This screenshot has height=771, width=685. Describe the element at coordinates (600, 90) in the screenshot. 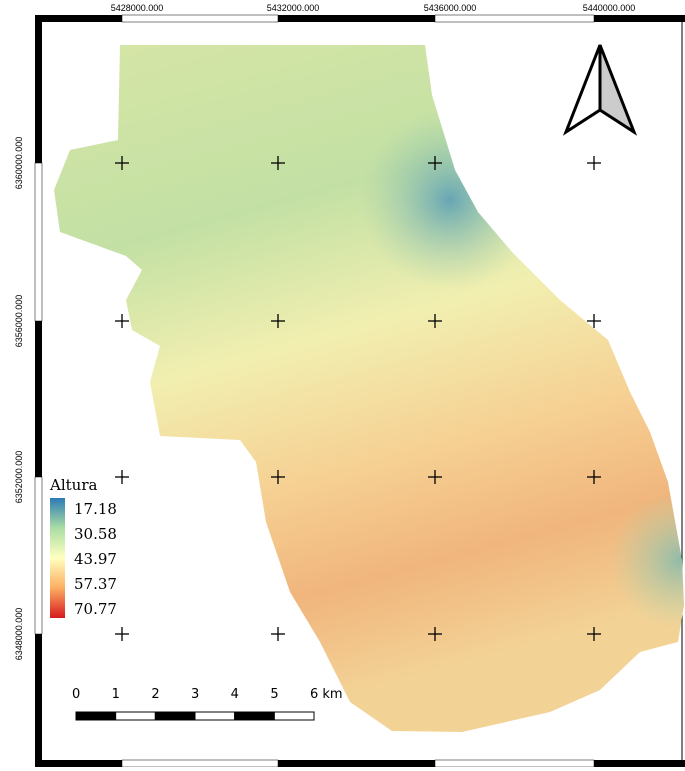

I see `north-arrow` at that location.